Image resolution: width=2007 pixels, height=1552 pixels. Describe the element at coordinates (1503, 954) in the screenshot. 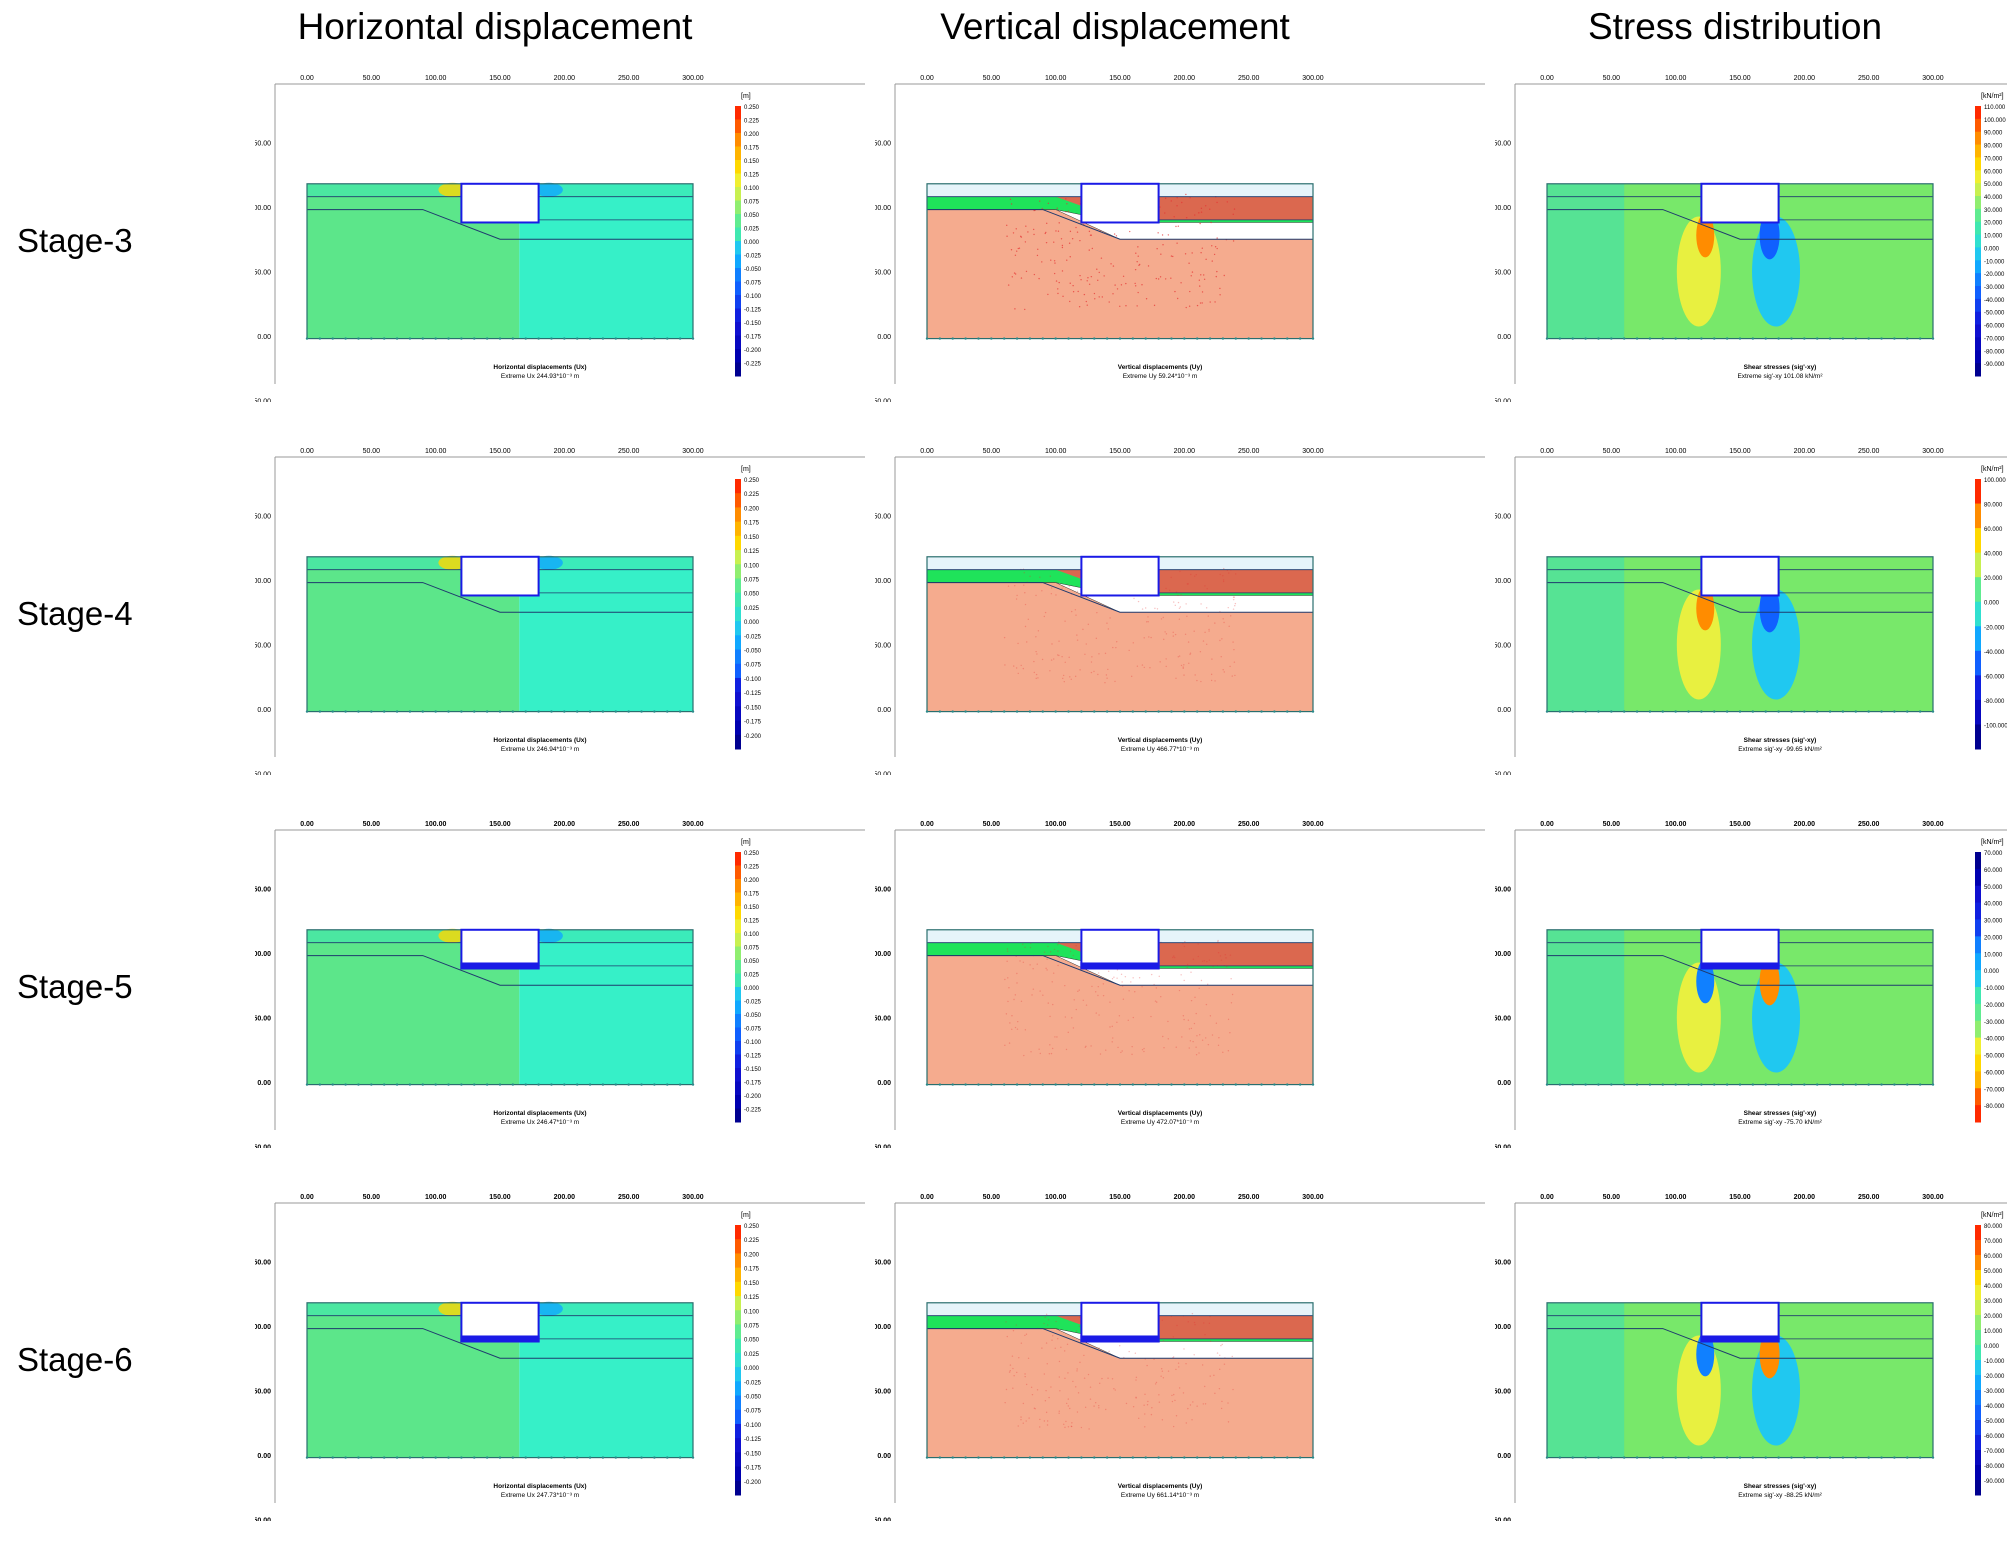

I see `y-tick-label: 100.00` at that location.